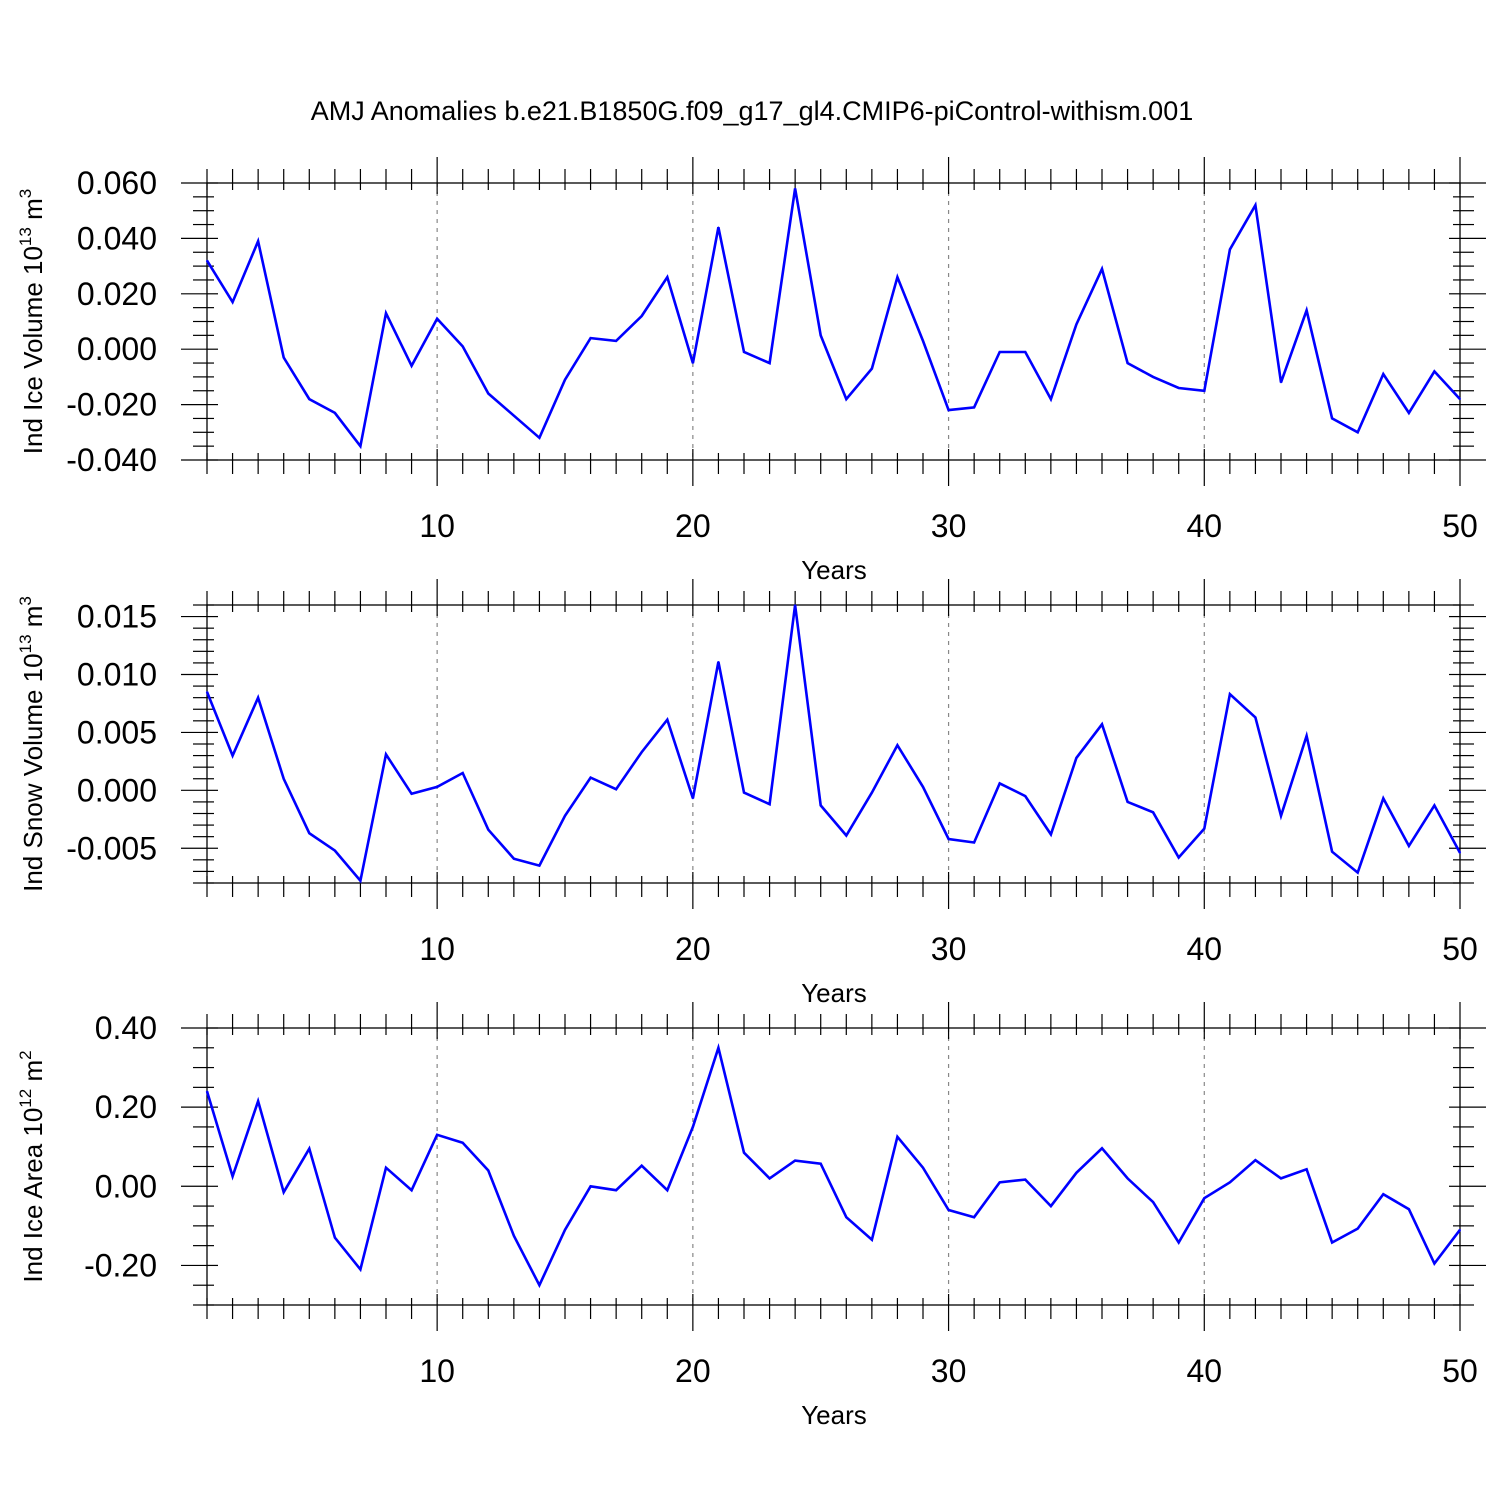  Describe the element at coordinates (437, 526) in the screenshot. I see `x-tick-label: 10` at that location.